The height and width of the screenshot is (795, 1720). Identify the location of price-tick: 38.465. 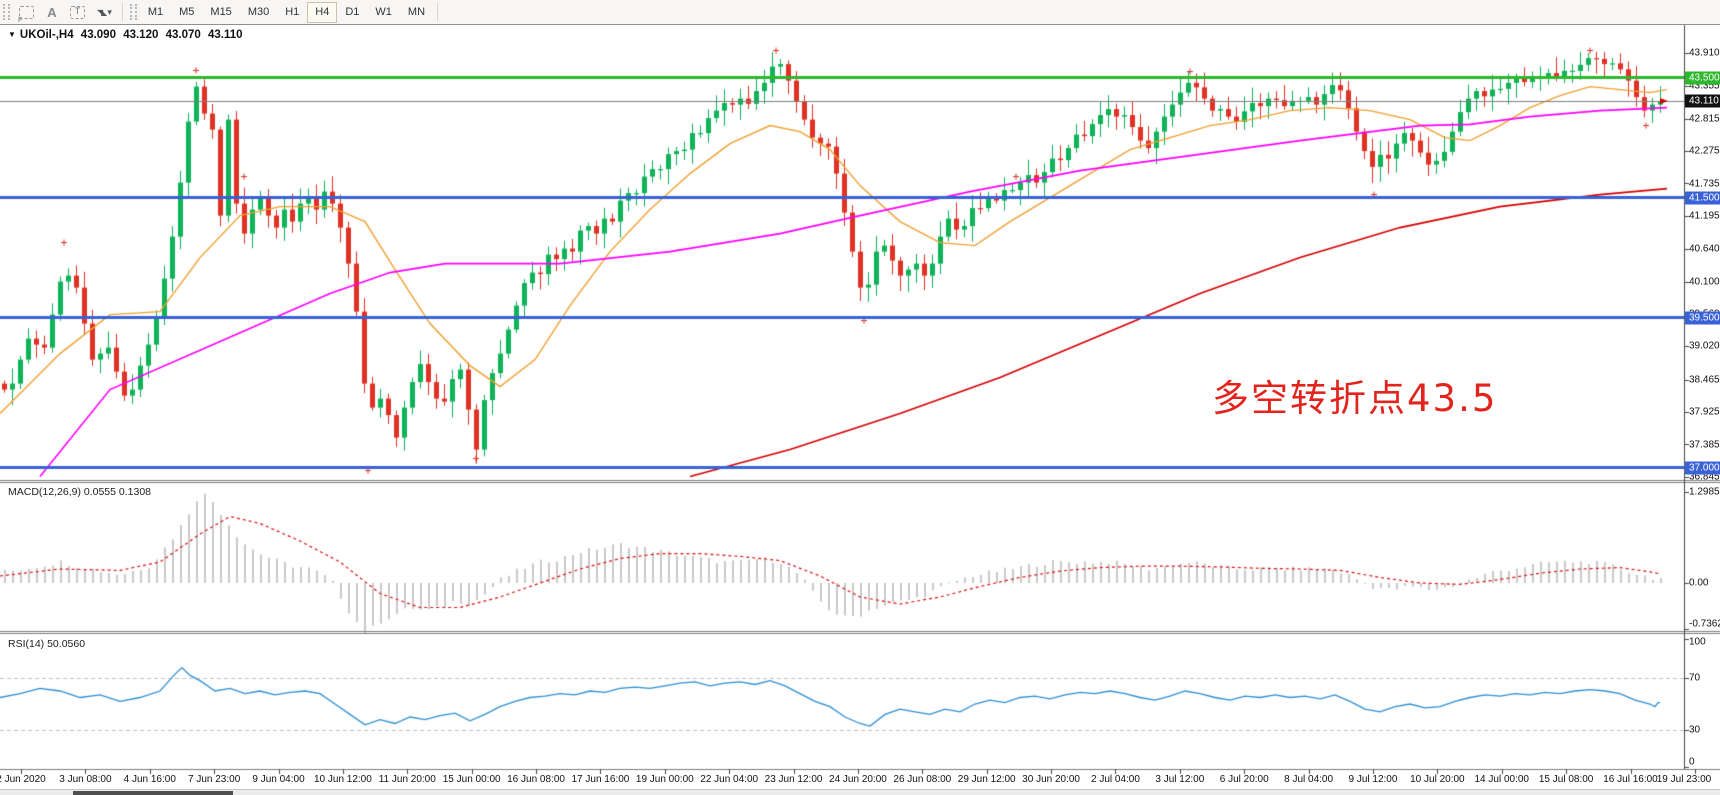
(1704, 380).